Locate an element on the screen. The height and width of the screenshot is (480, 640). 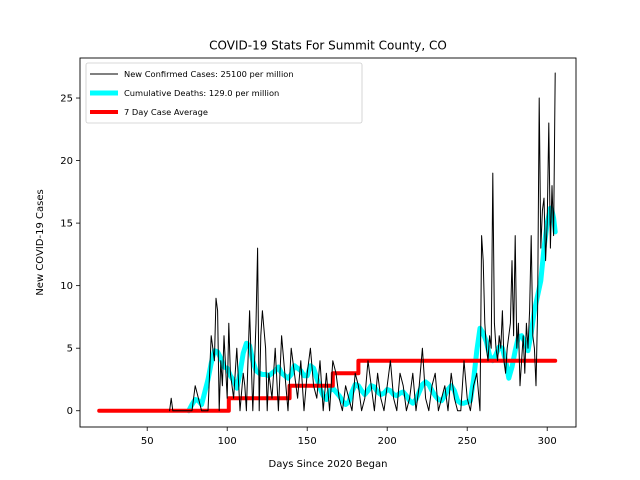
x-tick-label: 300 is located at coordinates (547, 441).